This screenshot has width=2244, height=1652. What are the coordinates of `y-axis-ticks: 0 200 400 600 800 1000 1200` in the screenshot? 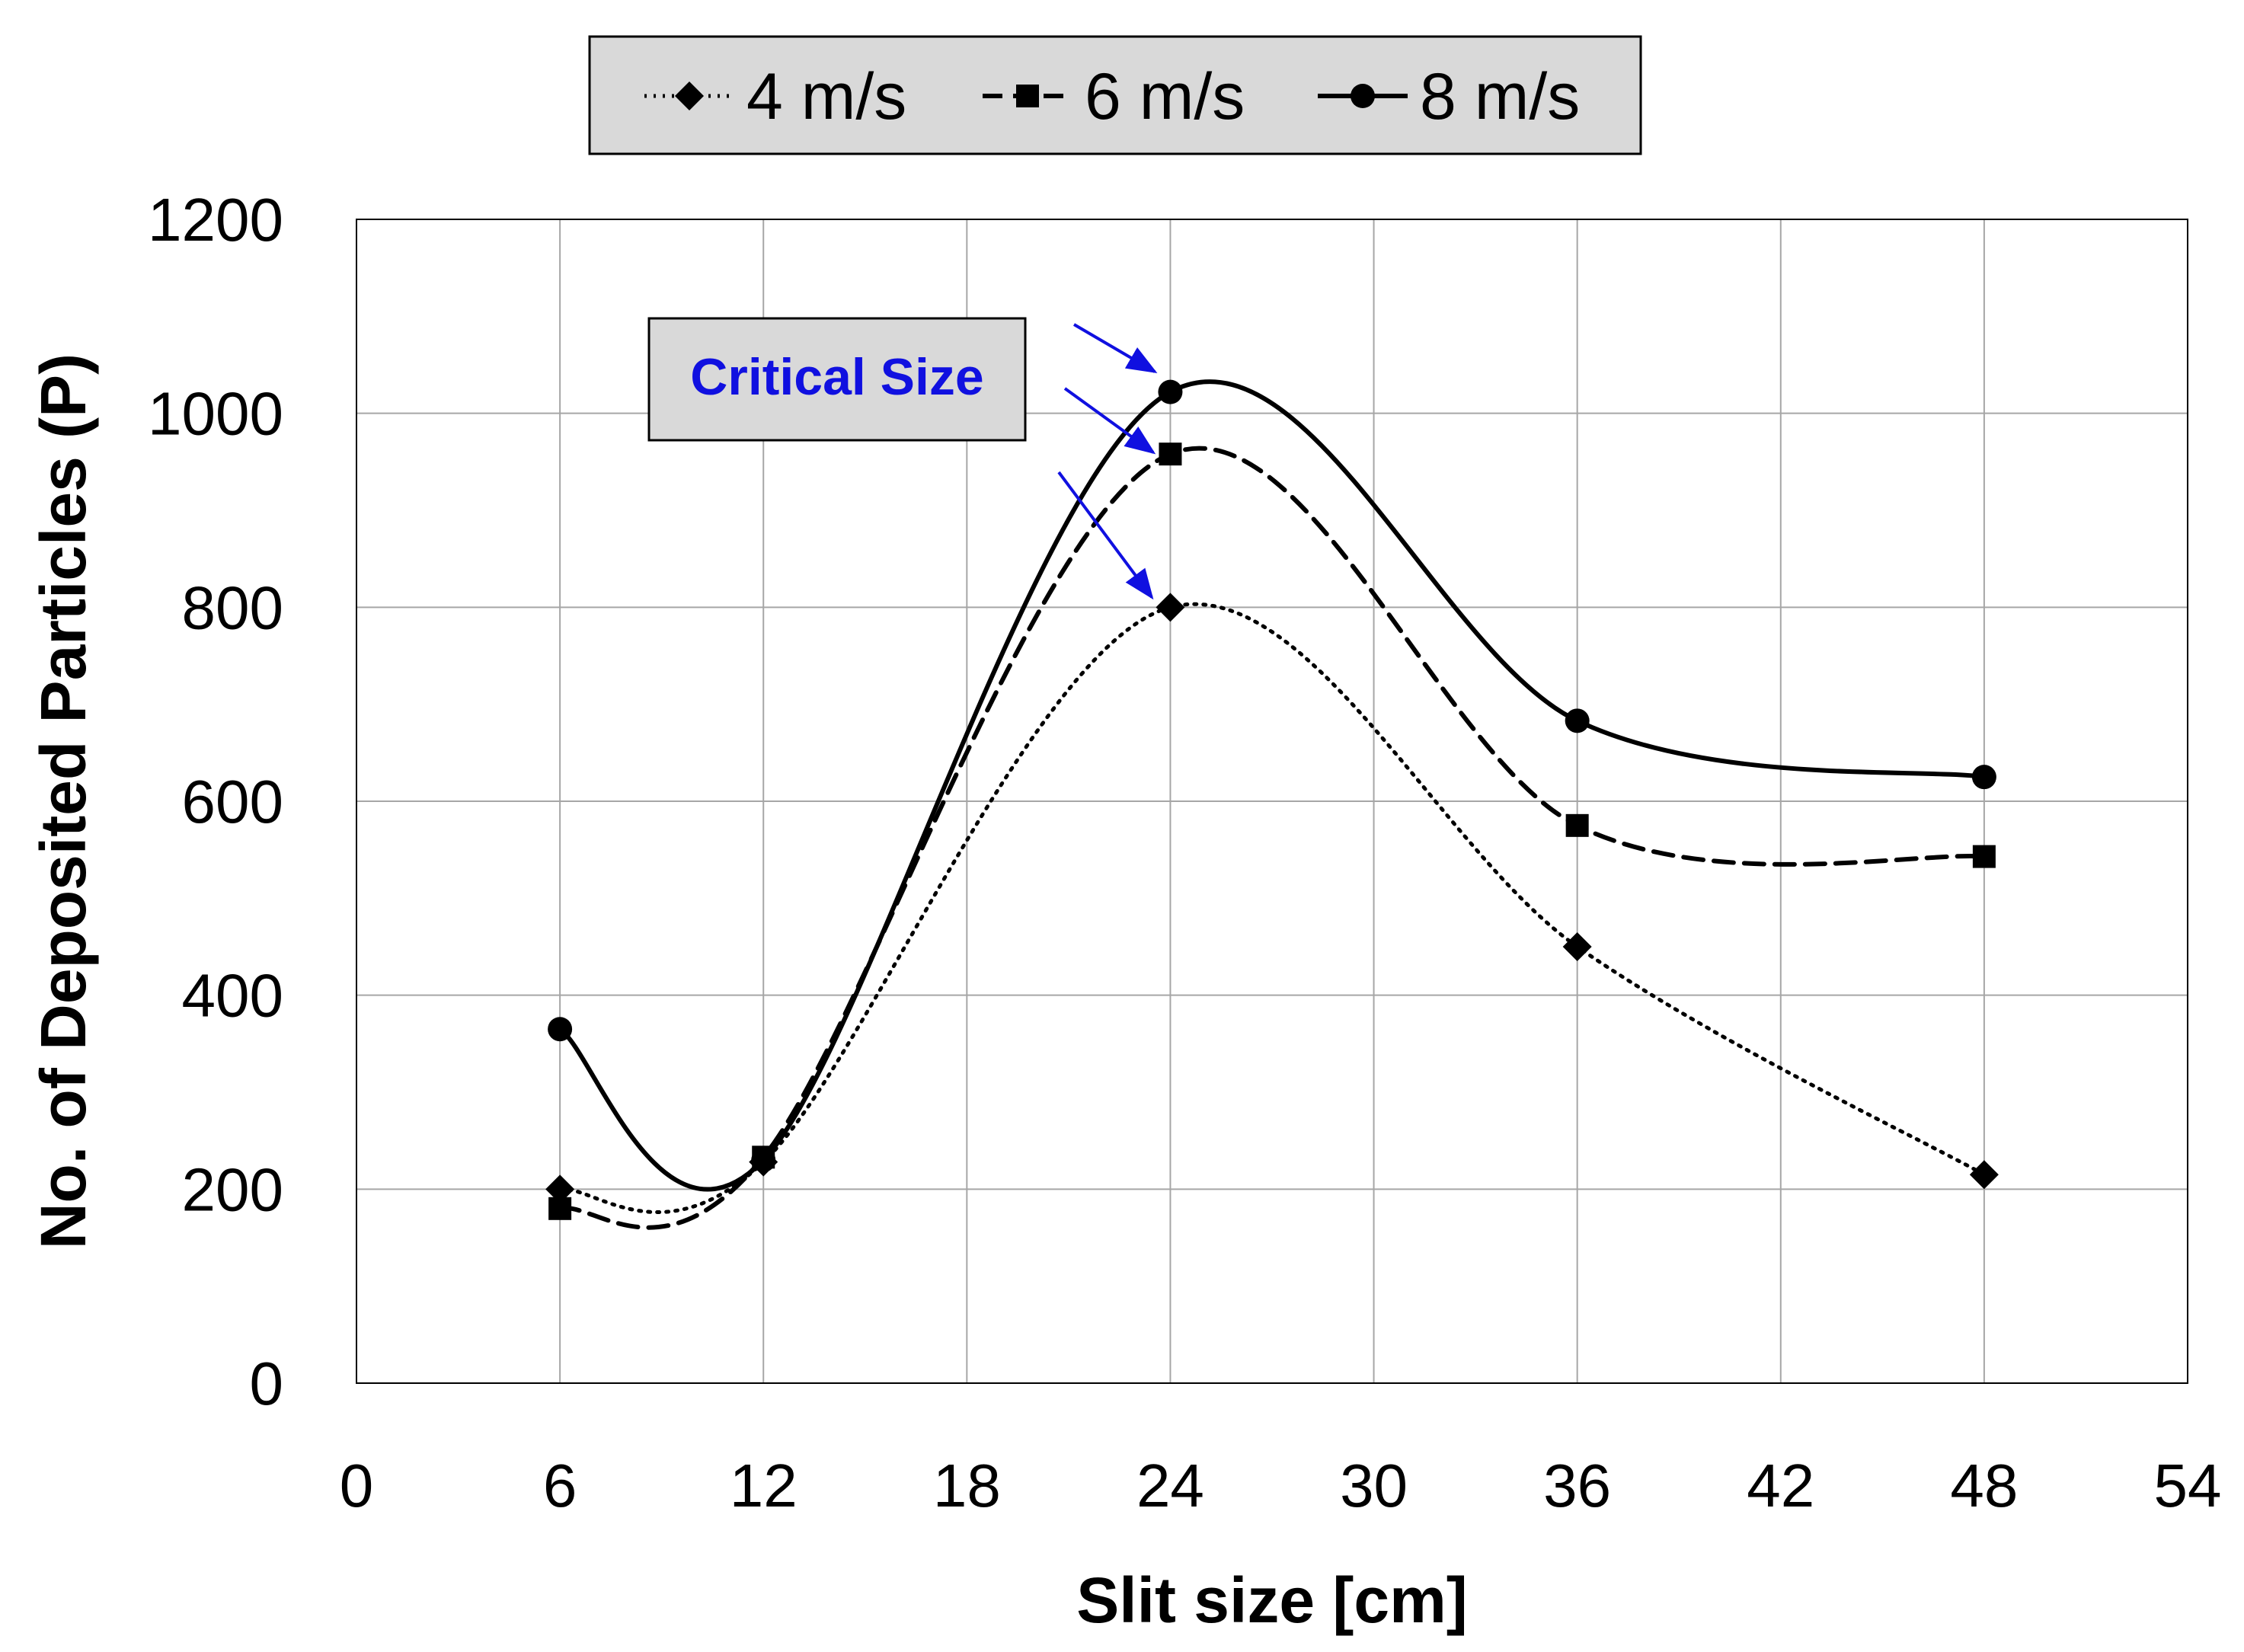 It's located at (215, 801).